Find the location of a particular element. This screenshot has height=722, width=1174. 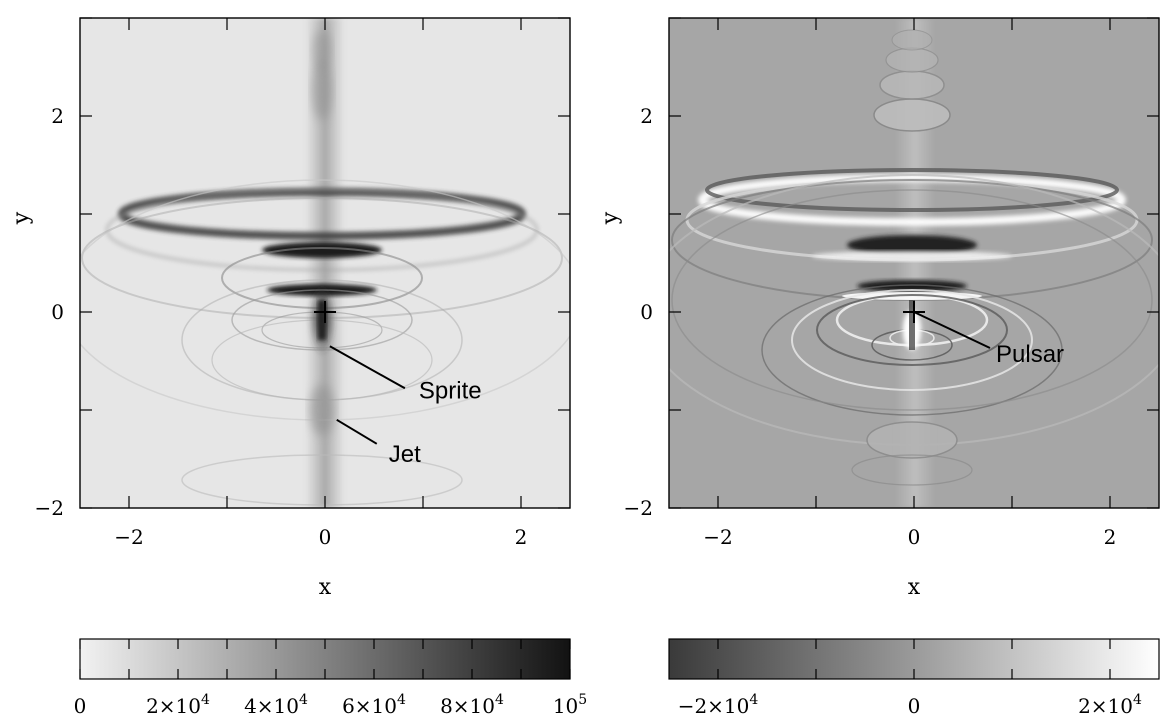

annotation-sprite: Sprite is located at coordinates (450, 390).